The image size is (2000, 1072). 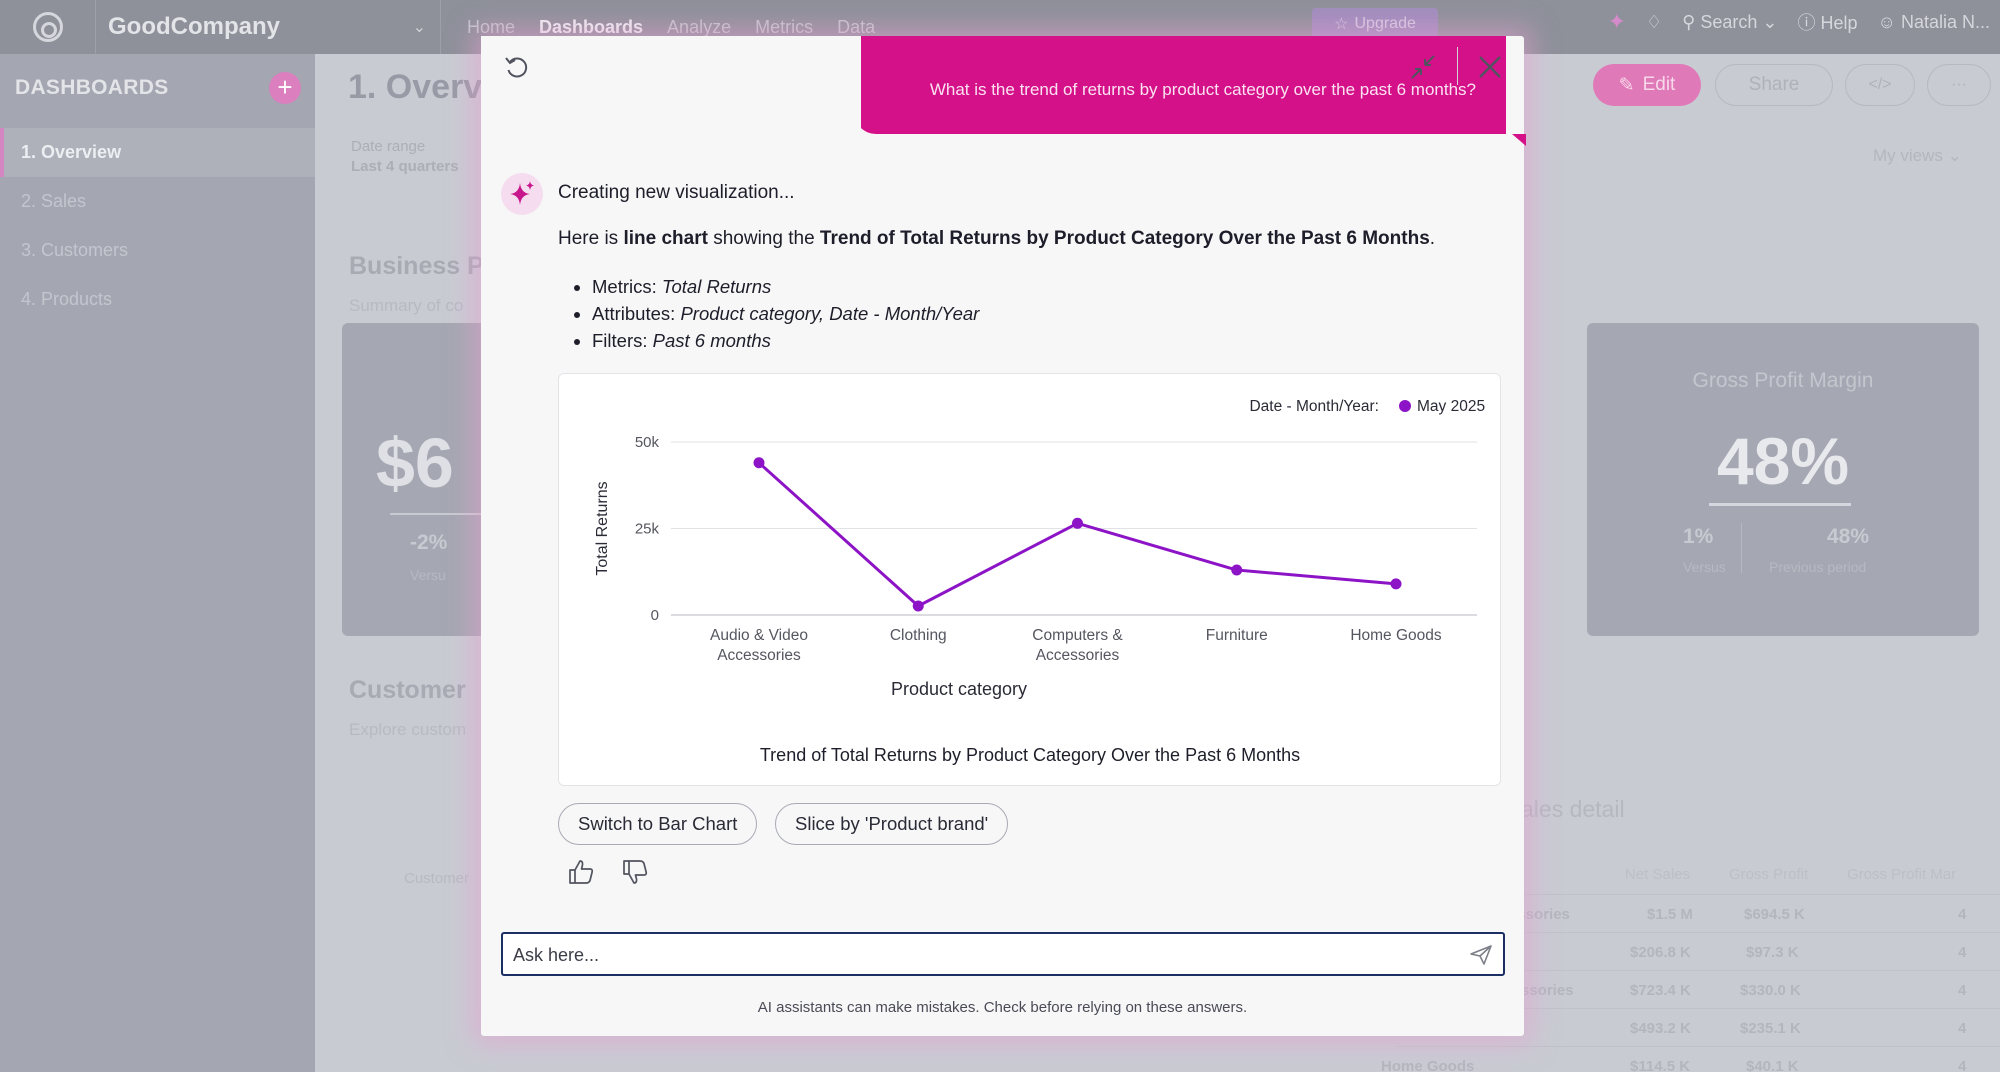 I want to click on code-icon: </>, so click(x=1880, y=84).